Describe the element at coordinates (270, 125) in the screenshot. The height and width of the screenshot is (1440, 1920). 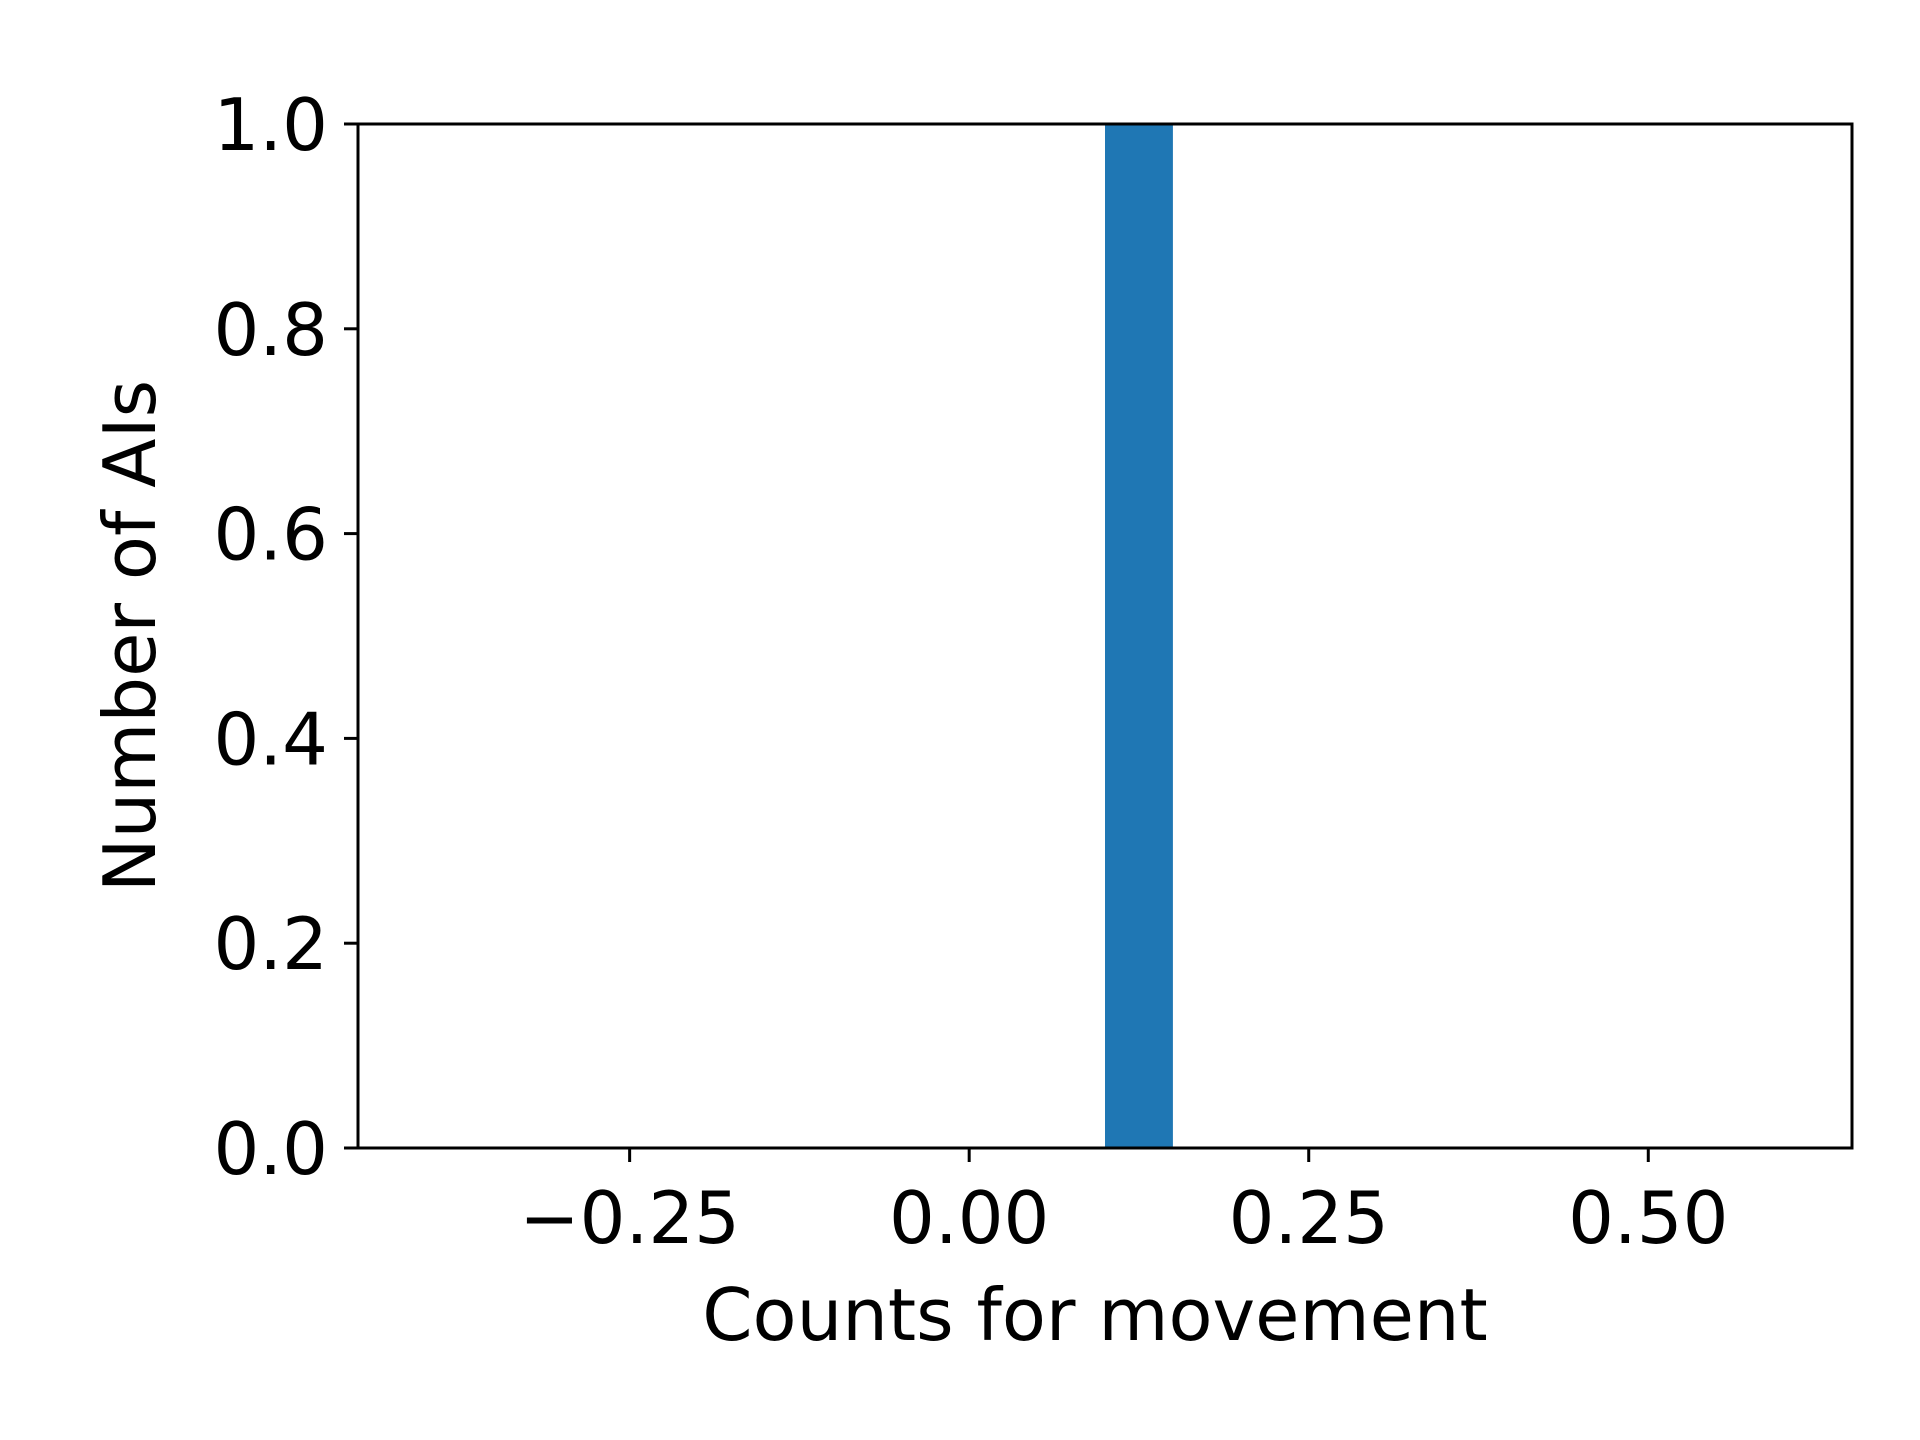
I see `y-tick-label: 1.0` at that location.